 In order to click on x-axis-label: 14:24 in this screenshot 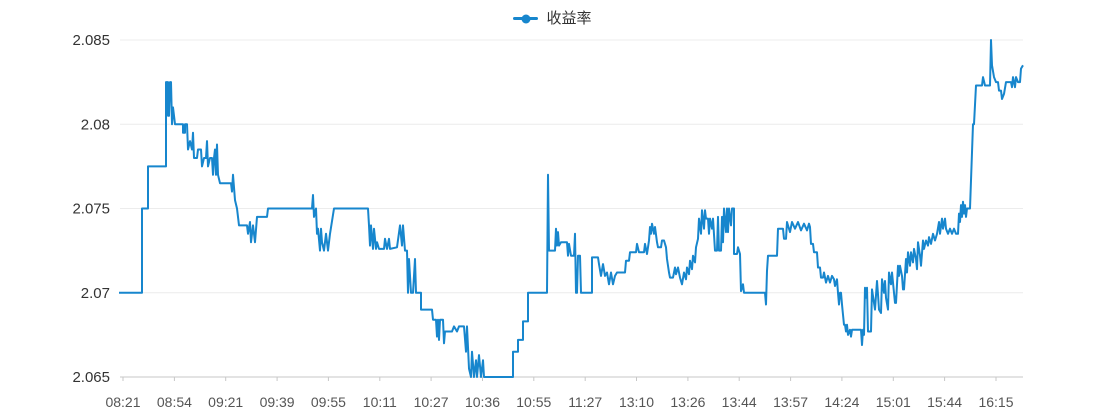, I will do `click(841, 402)`.